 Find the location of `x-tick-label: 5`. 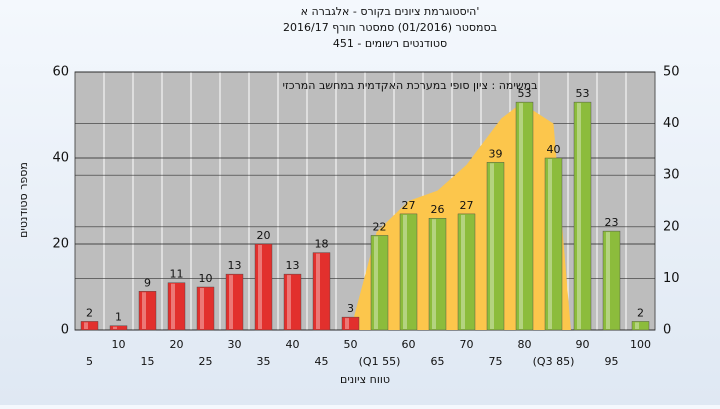

x-tick-label: 5 is located at coordinates (89, 361).